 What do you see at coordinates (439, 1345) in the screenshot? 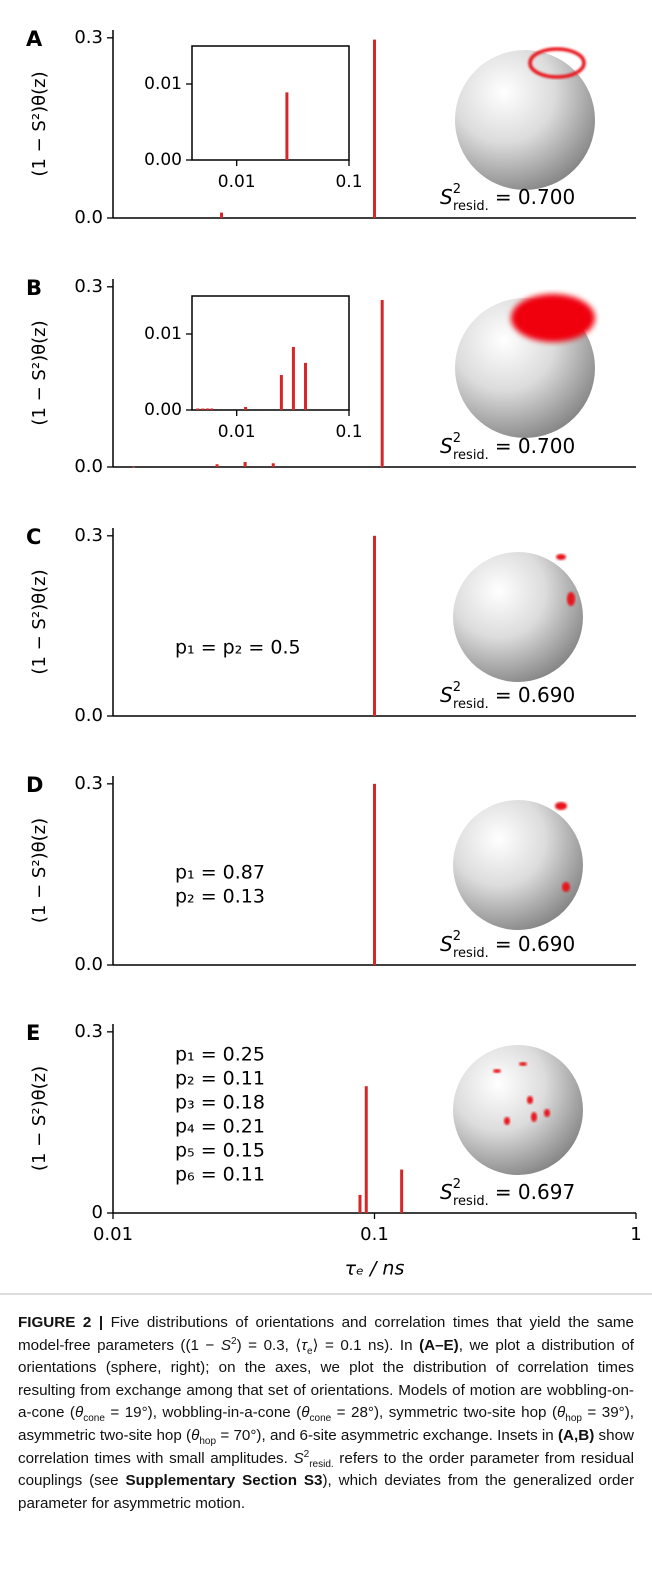
I see `caption-segment: (A–E)` at bounding box center [439, 1345].